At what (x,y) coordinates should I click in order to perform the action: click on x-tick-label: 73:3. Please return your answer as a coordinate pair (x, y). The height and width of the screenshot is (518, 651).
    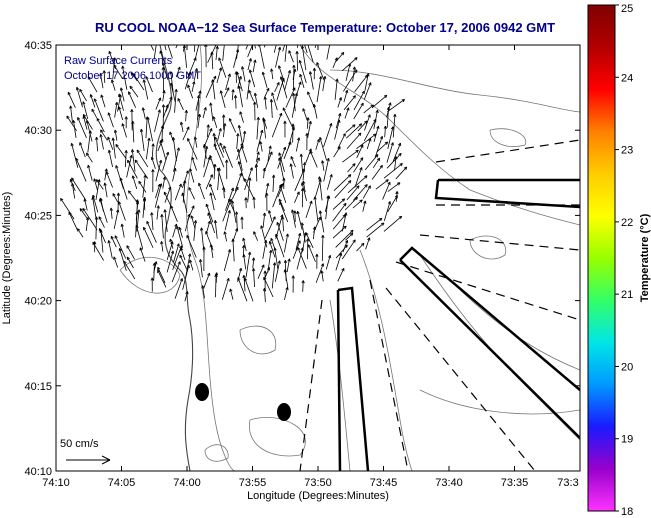
    Looking at the image, I should click on (567, 483).